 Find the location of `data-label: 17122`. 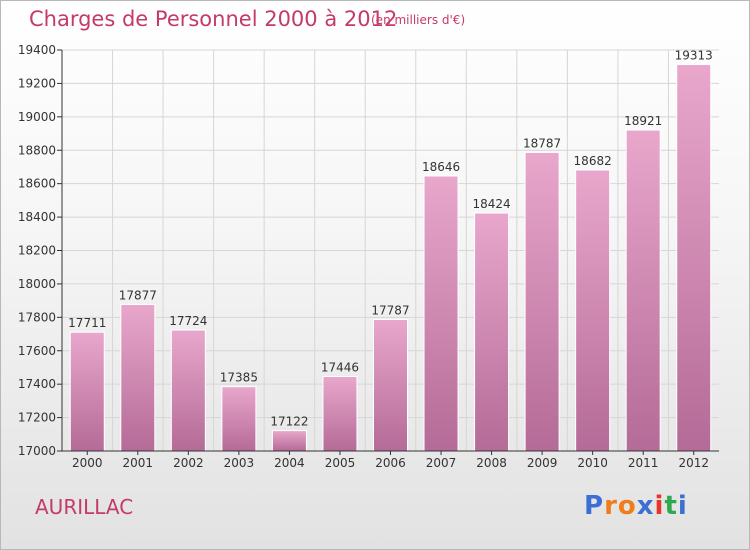

data-label: 17122 is located at coordinates (289, 422).